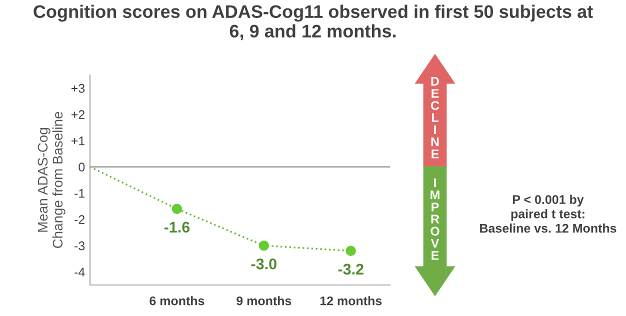  What do you see at coordinates (548, 213) in the screenshot?
I see `text: P < 0.001 by paired t test: Baseline vs. 12 Months` at bounding box center [548, 213].